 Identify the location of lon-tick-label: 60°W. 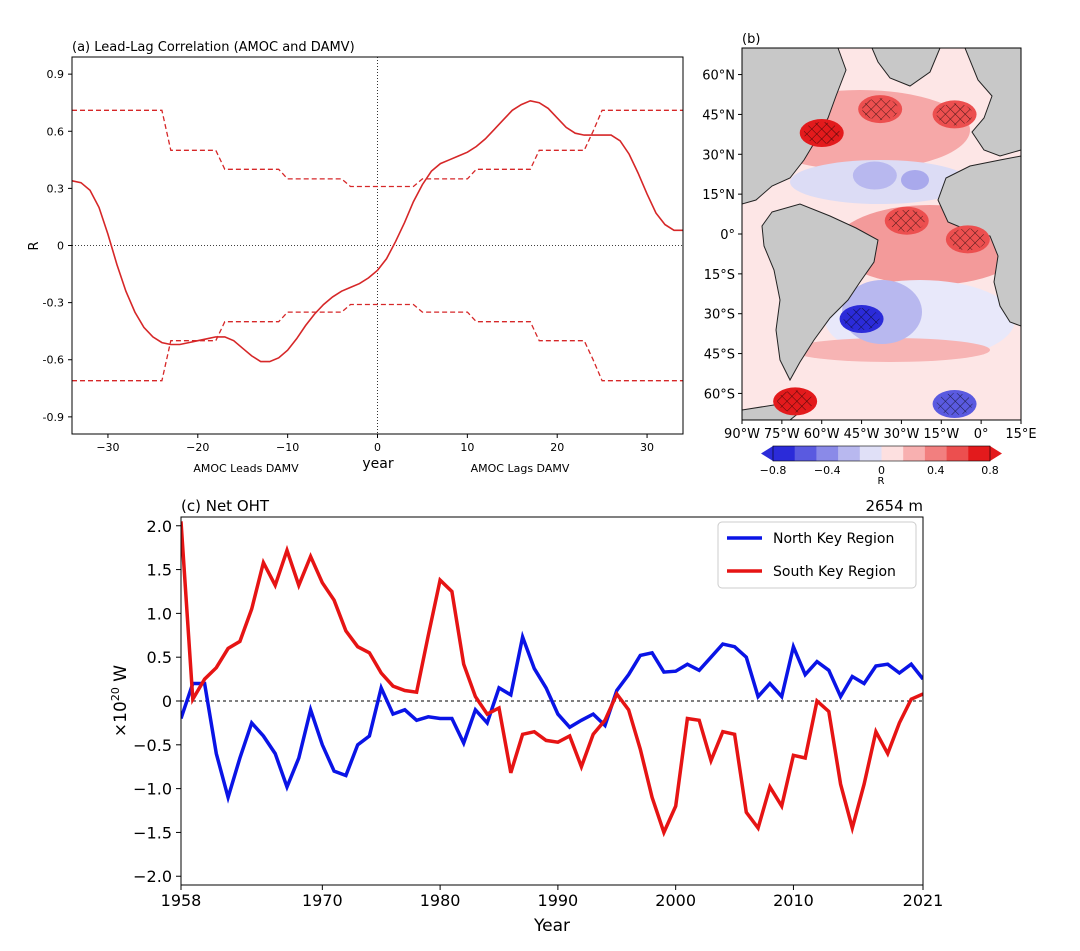
(822, 434).